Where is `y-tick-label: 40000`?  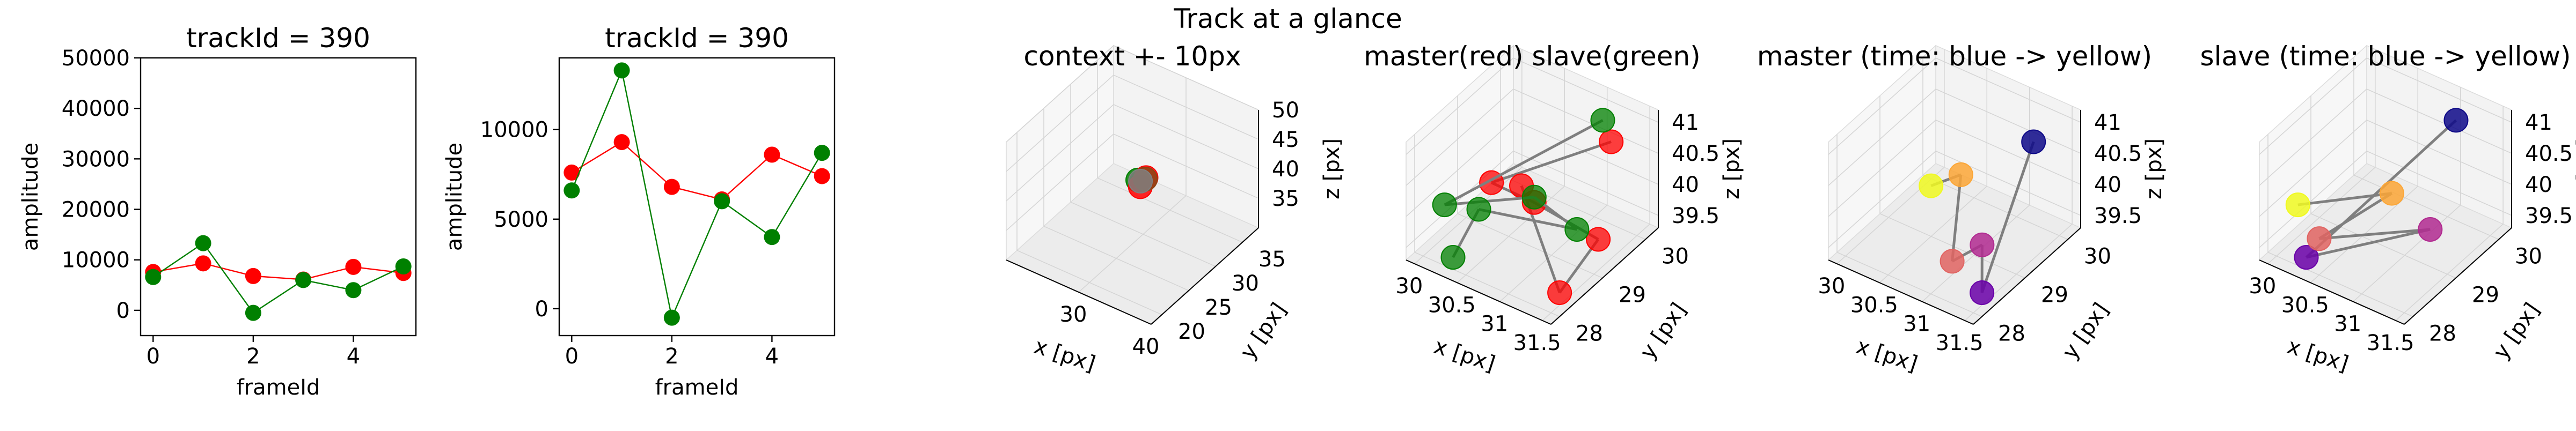 y-tick-label: 40000 is located at coordinates (96, 108).